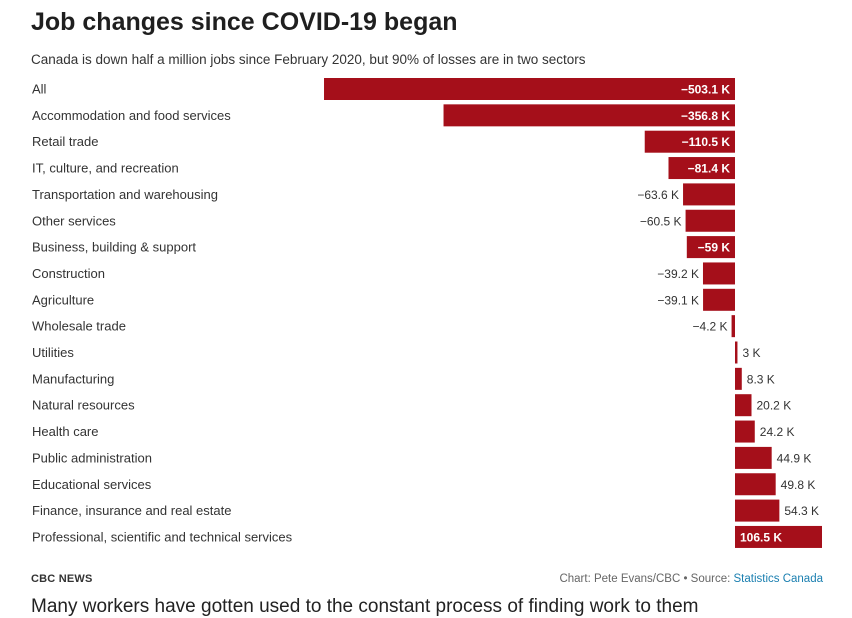  Describe the element at coordinates (65, 141) in the screenshot. I see `category-label: Retail trade` at that location.